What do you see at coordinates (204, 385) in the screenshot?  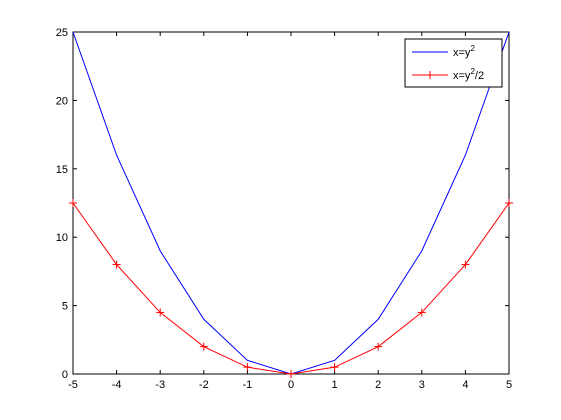 I see `x-tick-label: -2` at bounding box center [204, 385].